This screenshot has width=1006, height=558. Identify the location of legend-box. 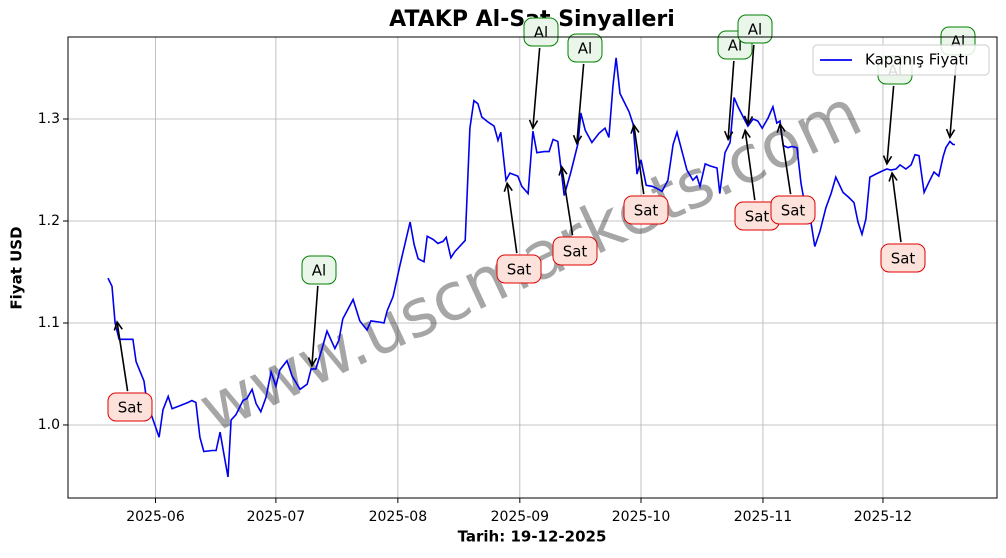
(901, 60).